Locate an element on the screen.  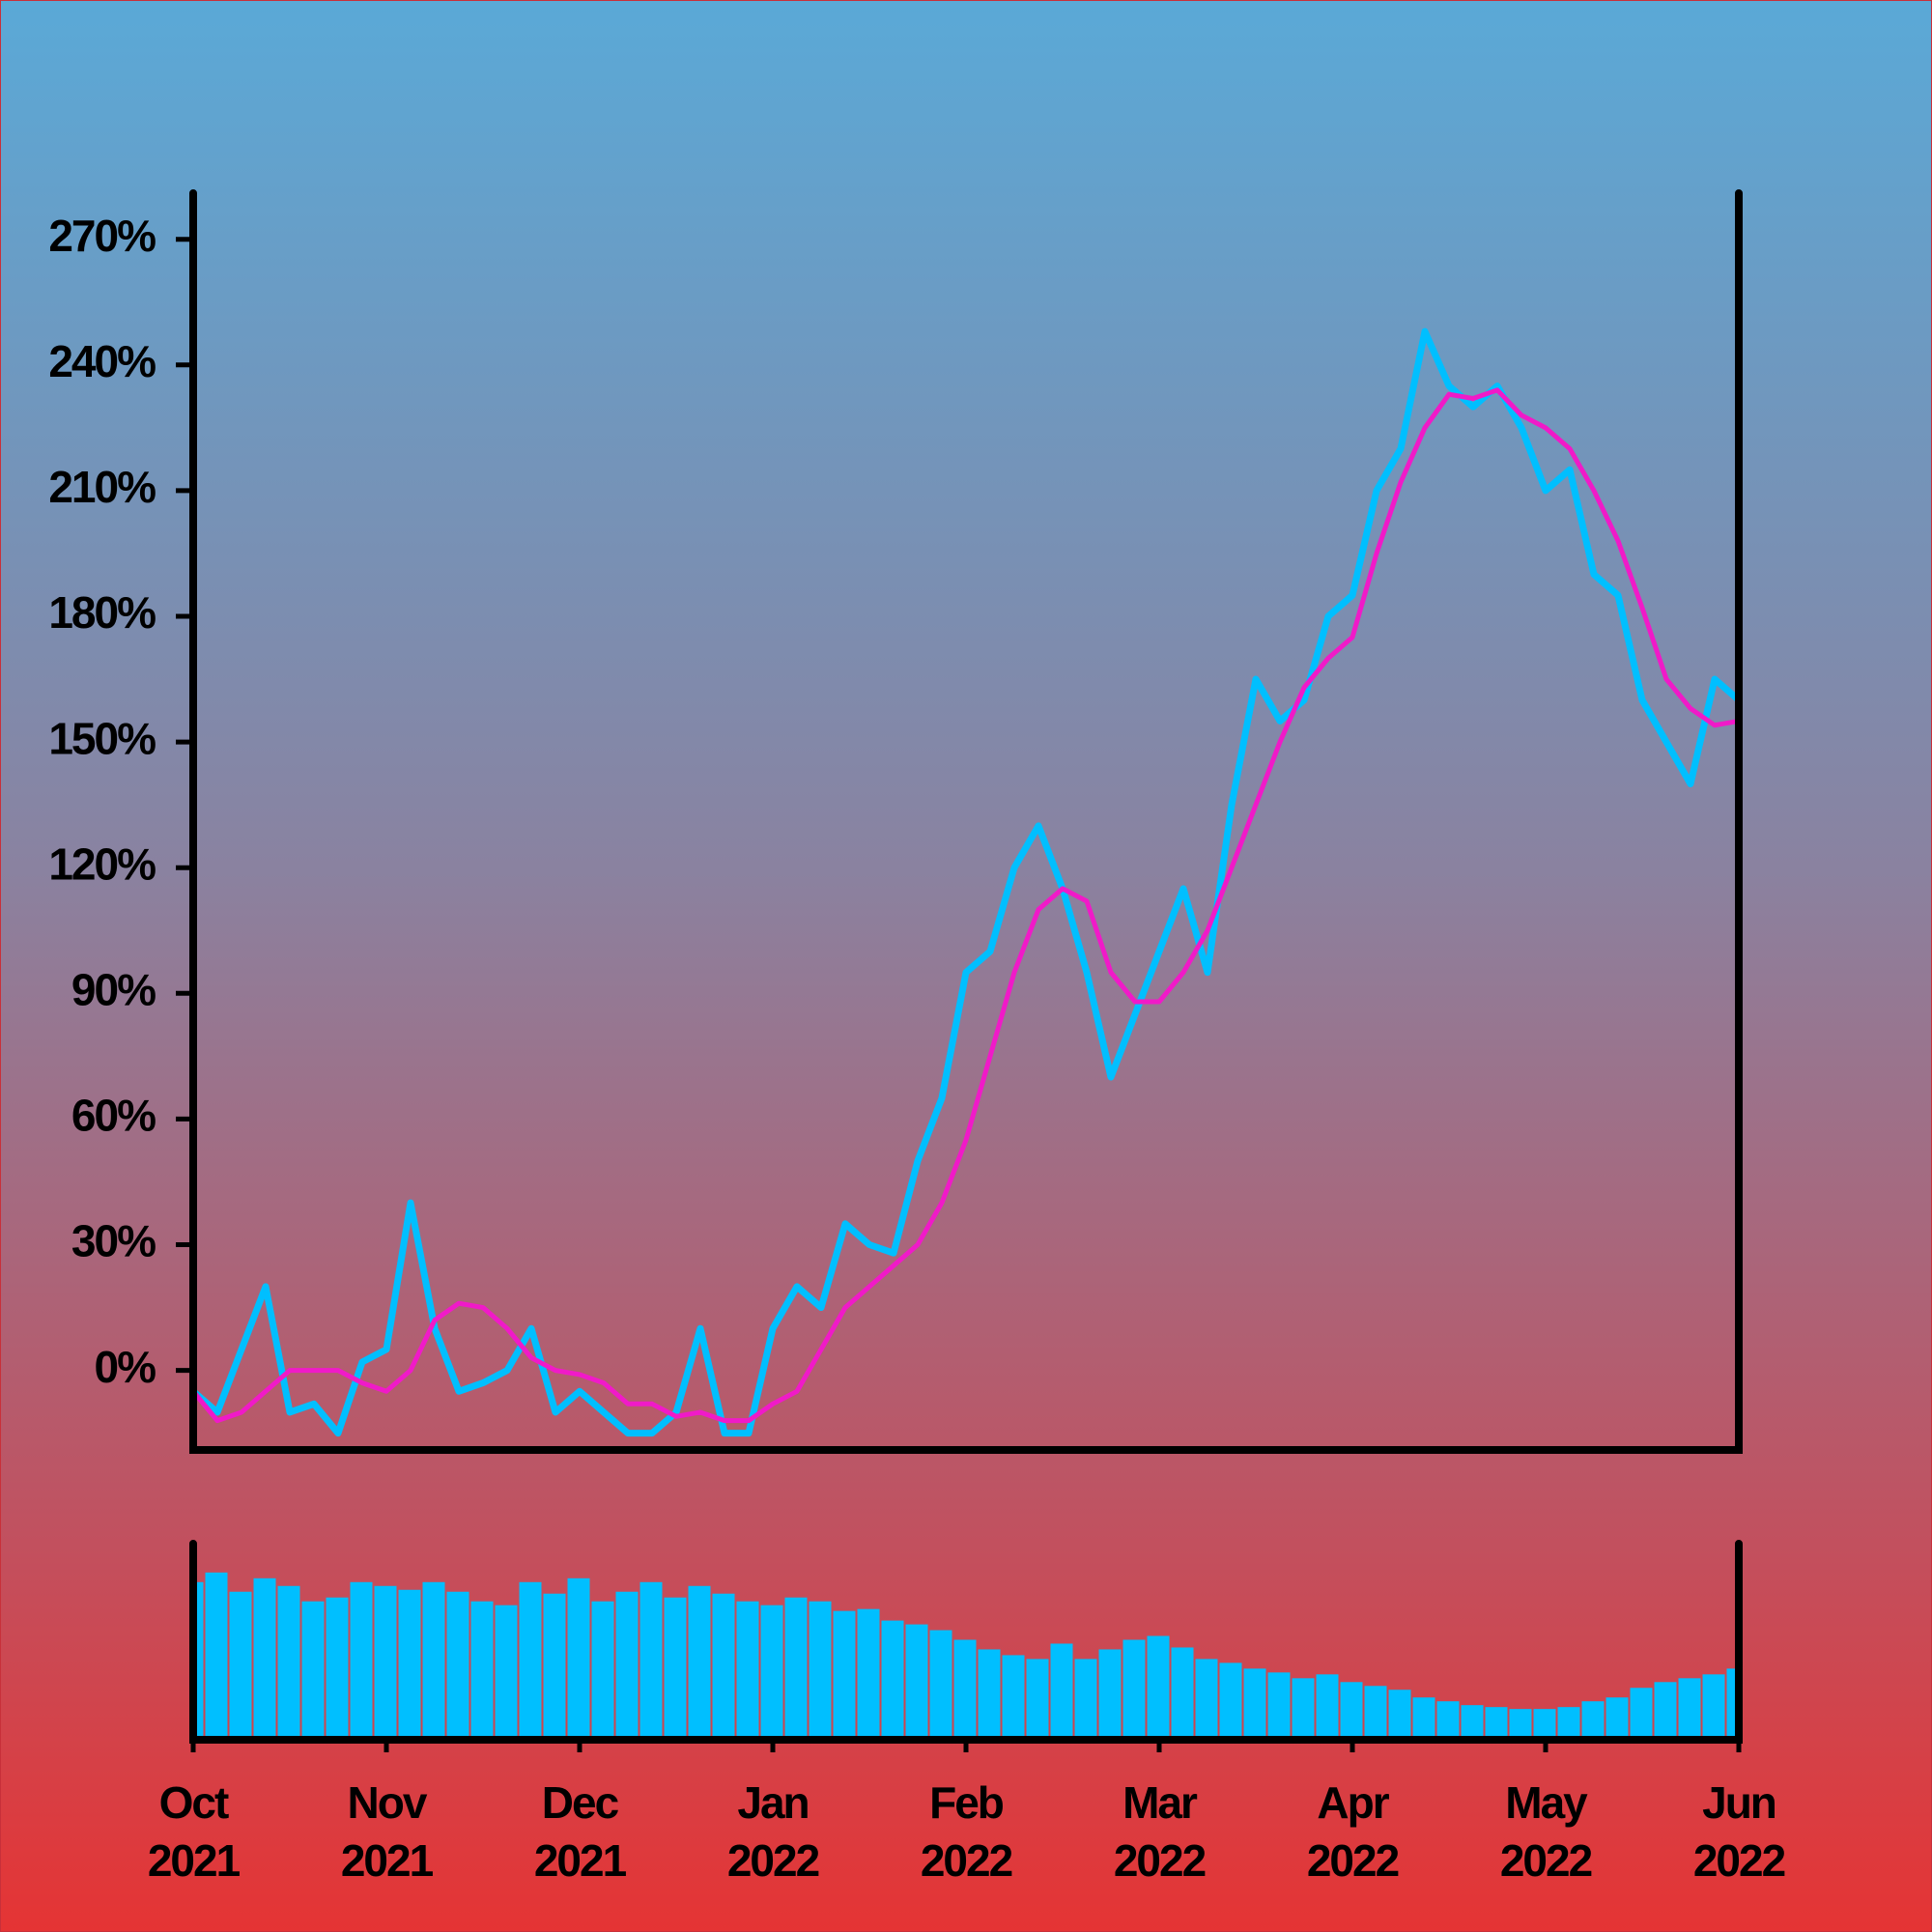
y-tick-label: 0% is located at coordinates (125, 1367).